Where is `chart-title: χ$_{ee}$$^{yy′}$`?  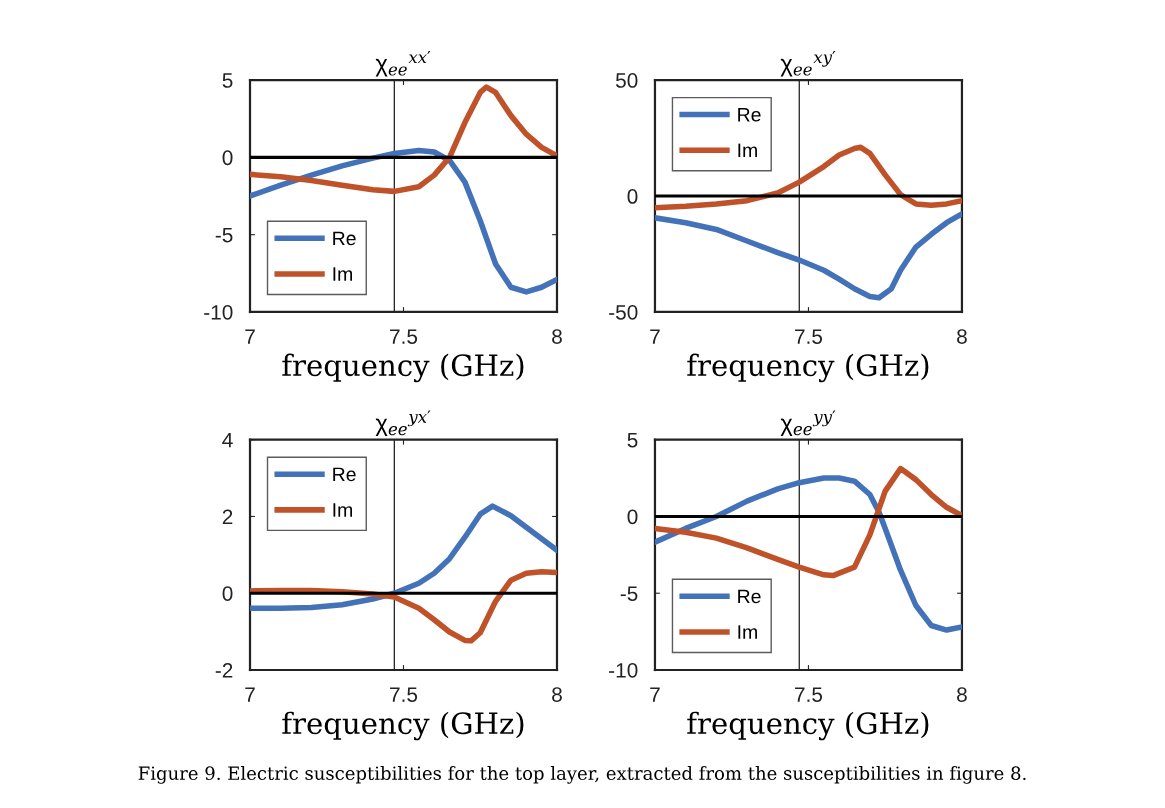 chart-title: χ$_{ee}$$^{yy′}$ is located at coordinates (808, 423).